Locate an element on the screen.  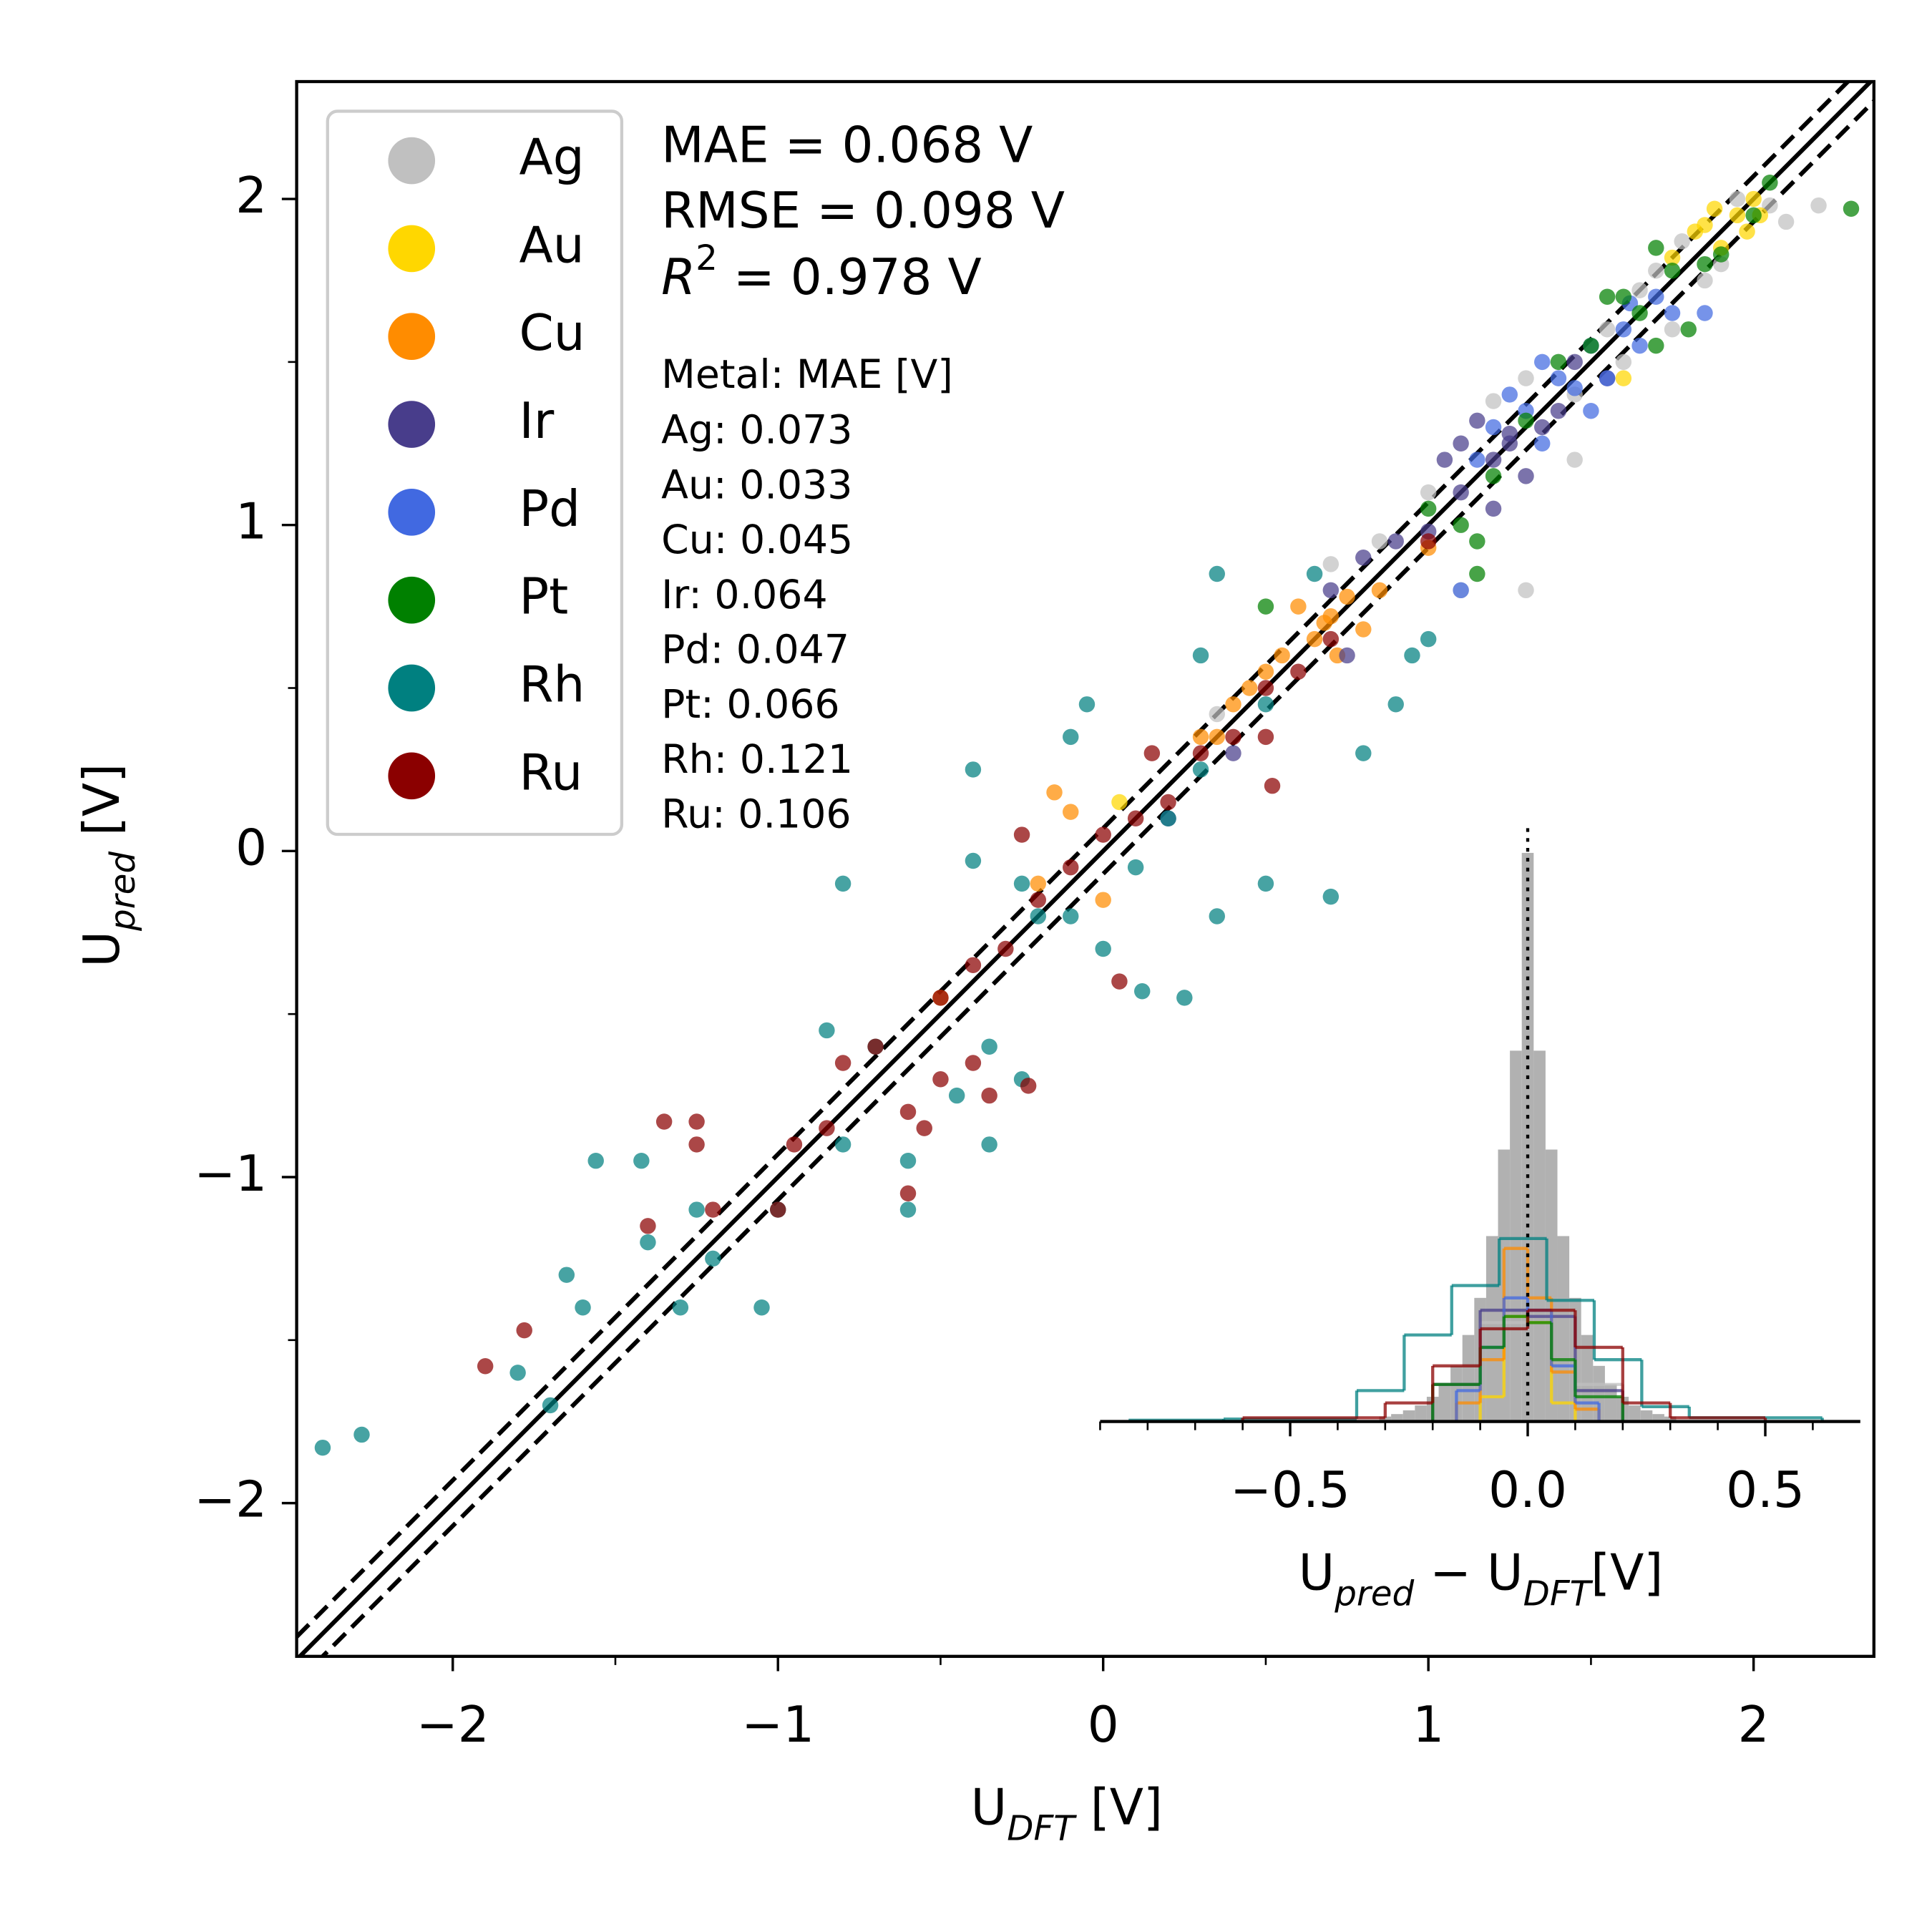
annotation-rest: = 0.978 V is located at coordinates (850, 277).